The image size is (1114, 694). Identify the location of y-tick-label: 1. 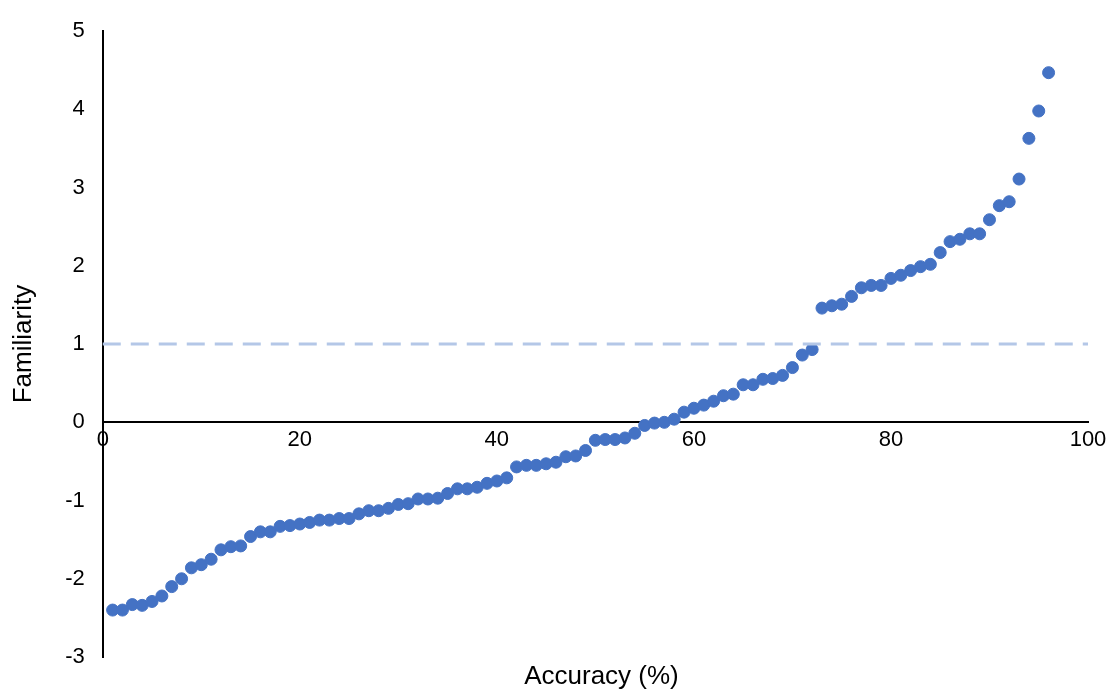
(78, 343).